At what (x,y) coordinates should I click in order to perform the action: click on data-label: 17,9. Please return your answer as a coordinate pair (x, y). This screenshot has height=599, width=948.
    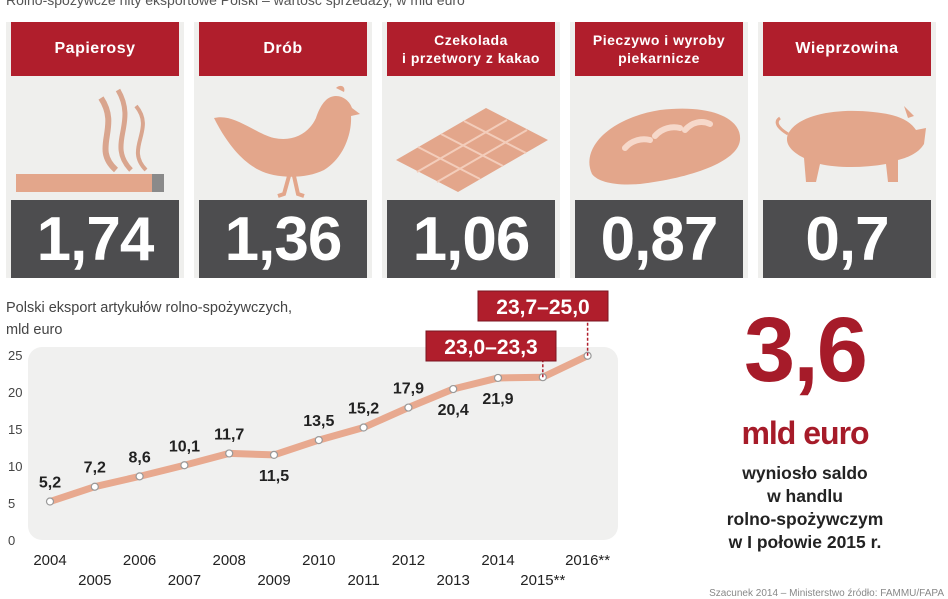
    Looking at the image, I should click on (408, 389).